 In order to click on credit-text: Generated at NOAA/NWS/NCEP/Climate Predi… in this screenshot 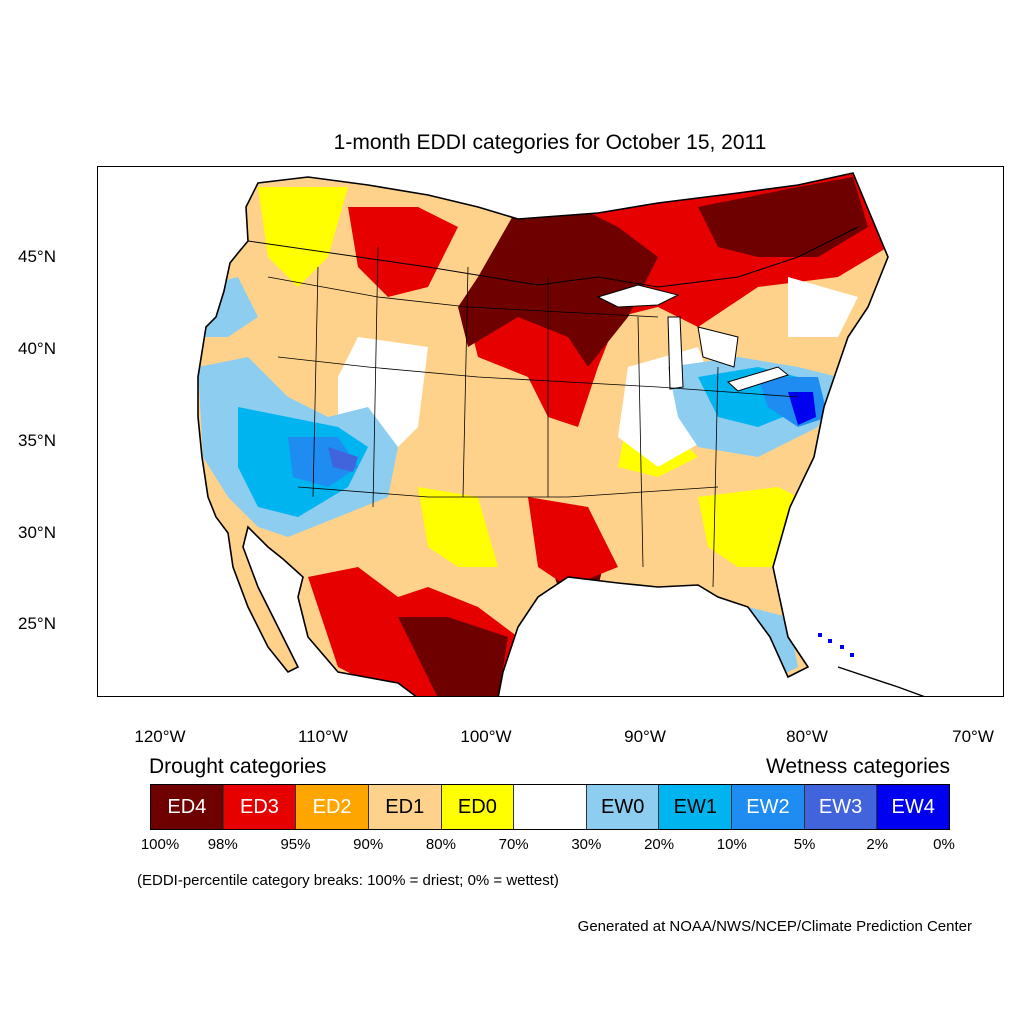, I will do `click(774, 926)`.